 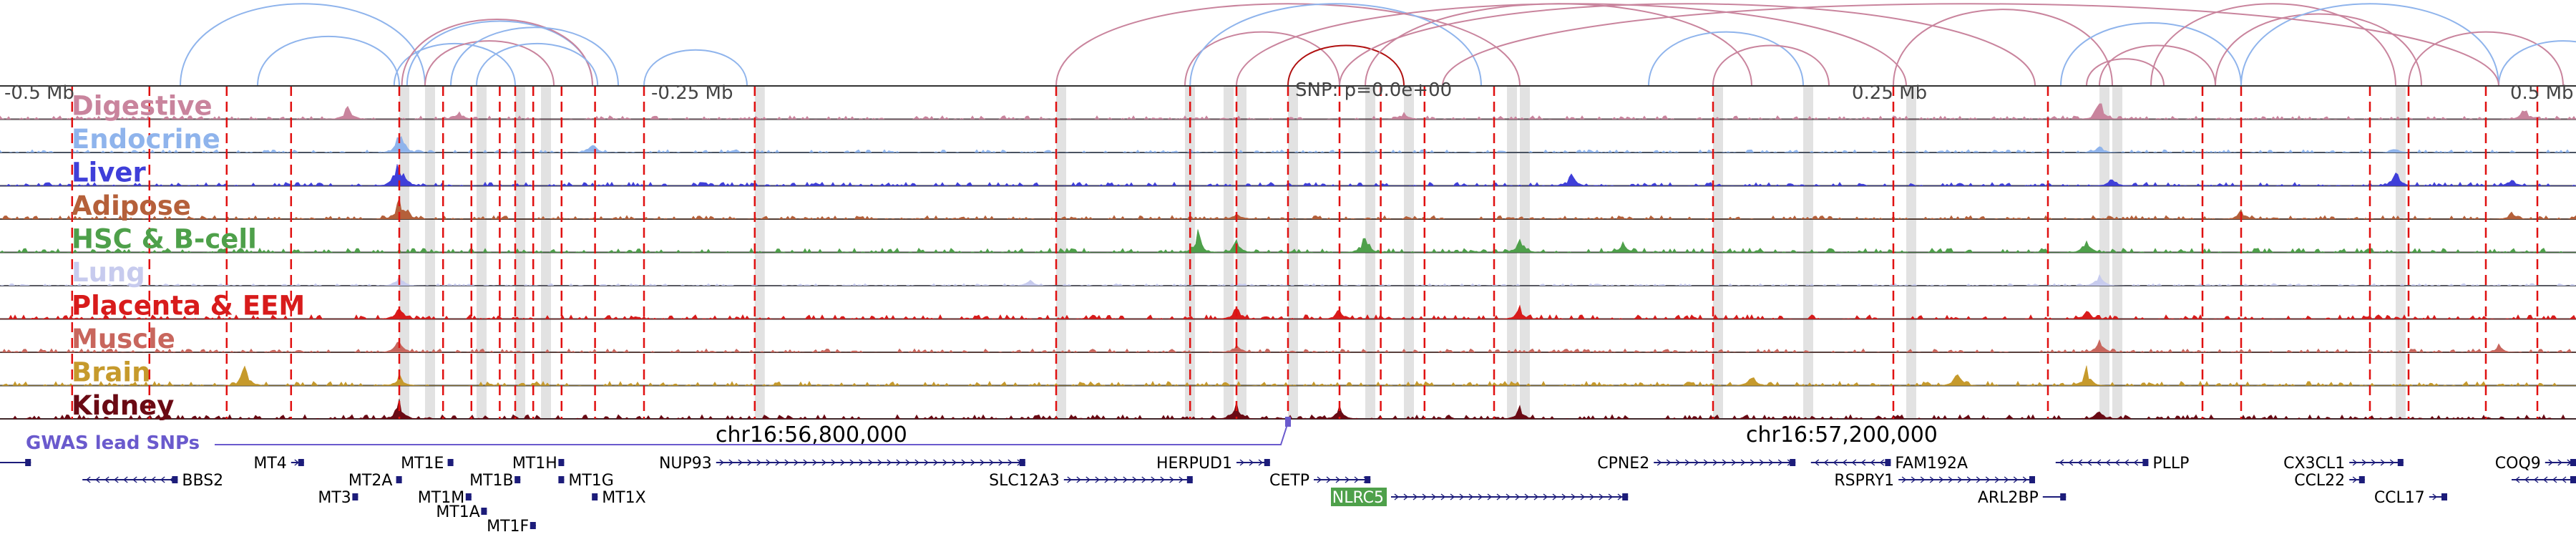 What do you see at coordinates (164, 239) in the screenshot?
I see `track-label: HSC & B-cell` at bounding box center [164, 239].